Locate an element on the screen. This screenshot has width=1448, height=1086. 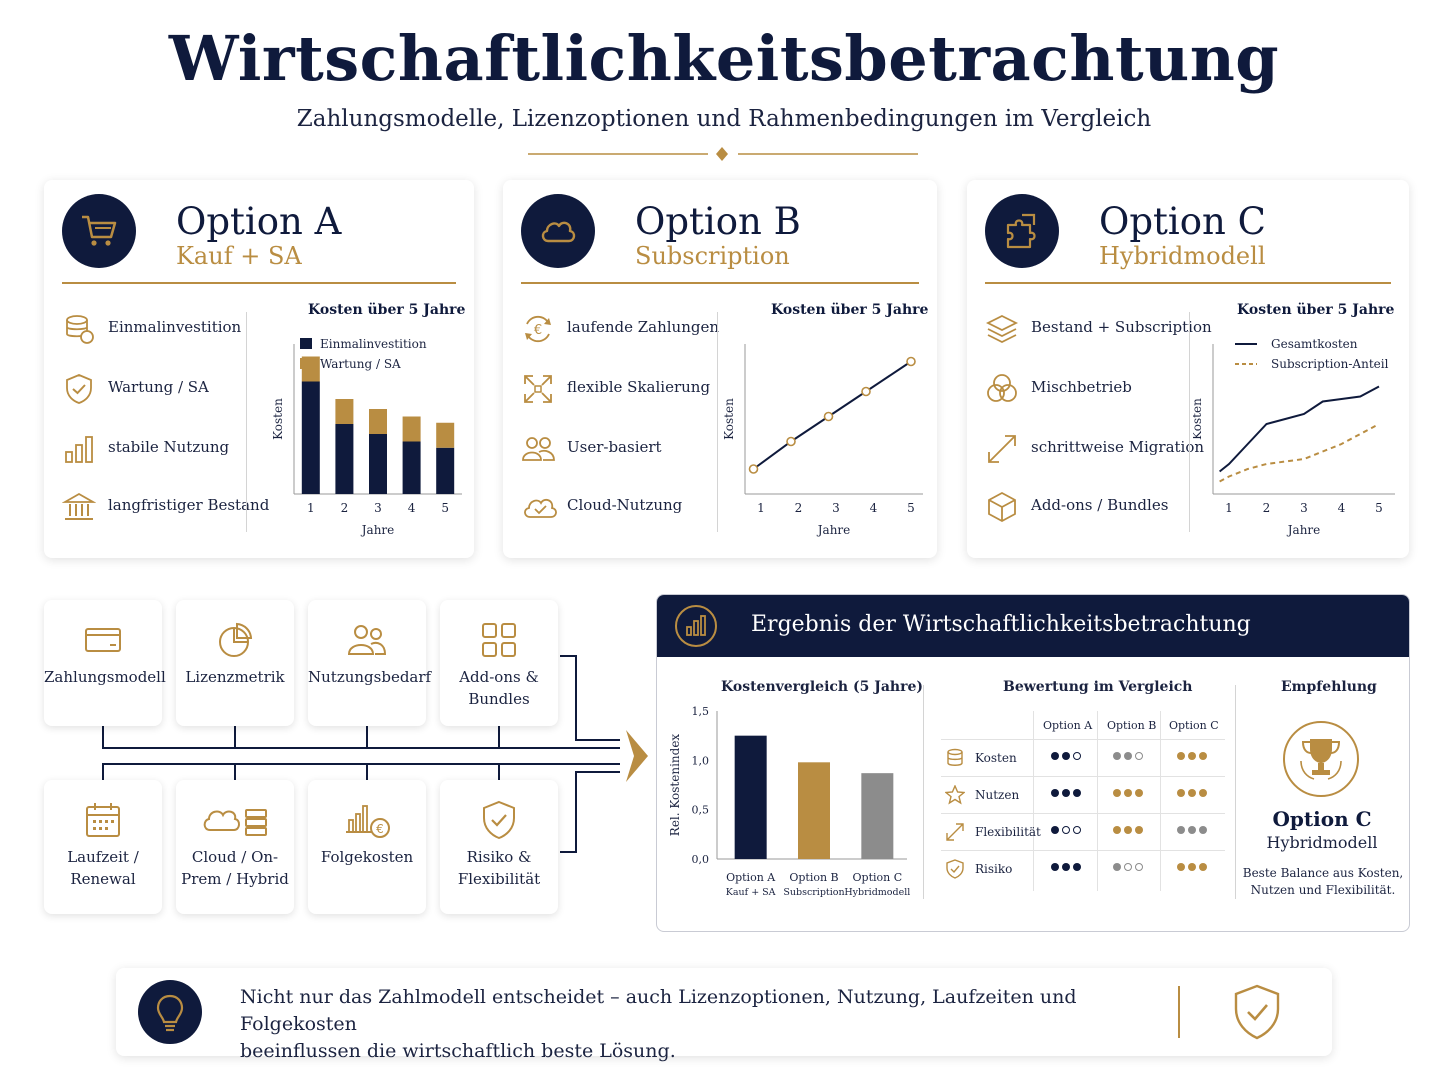
feature-item: flexible Skalierung is located at coordinates (616, 388).